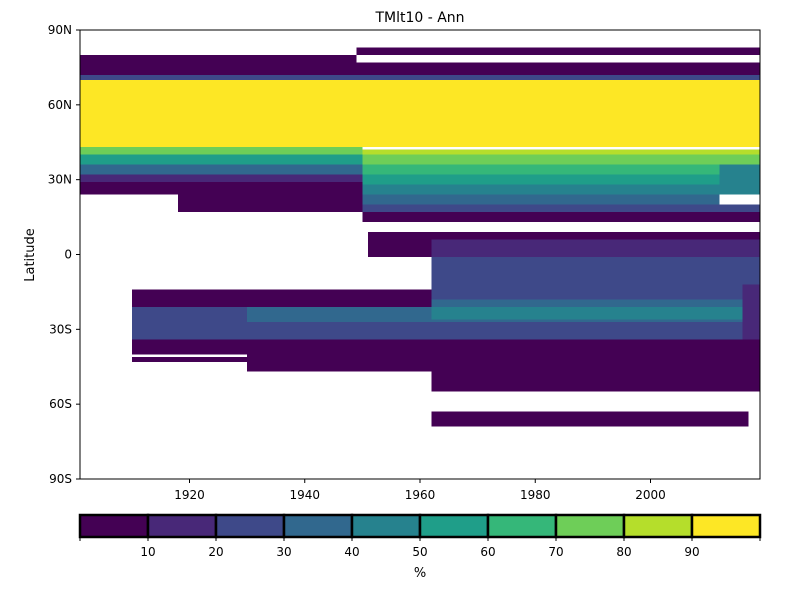 The image size is (800, 600). What do you see at coordinates (420, 573) in the screenshot?
I see `colorbar-label: %` at bounding box center [420, 573].